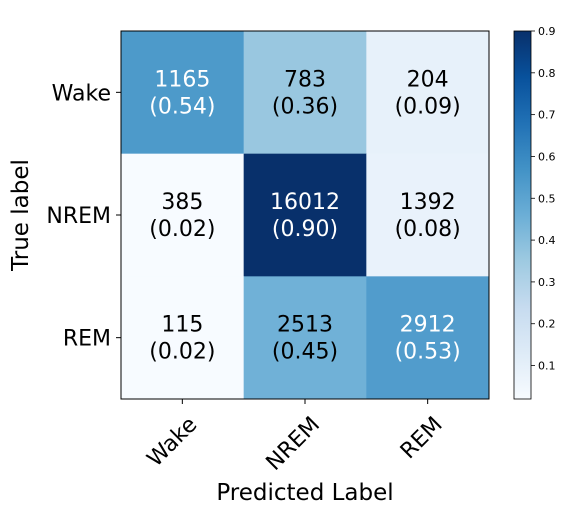 This screenshot has height=516, width=574. Describe the element at coordinates (305, 352) in the screenshot. I see `cell-fraction-label: (0.45)` at that location.